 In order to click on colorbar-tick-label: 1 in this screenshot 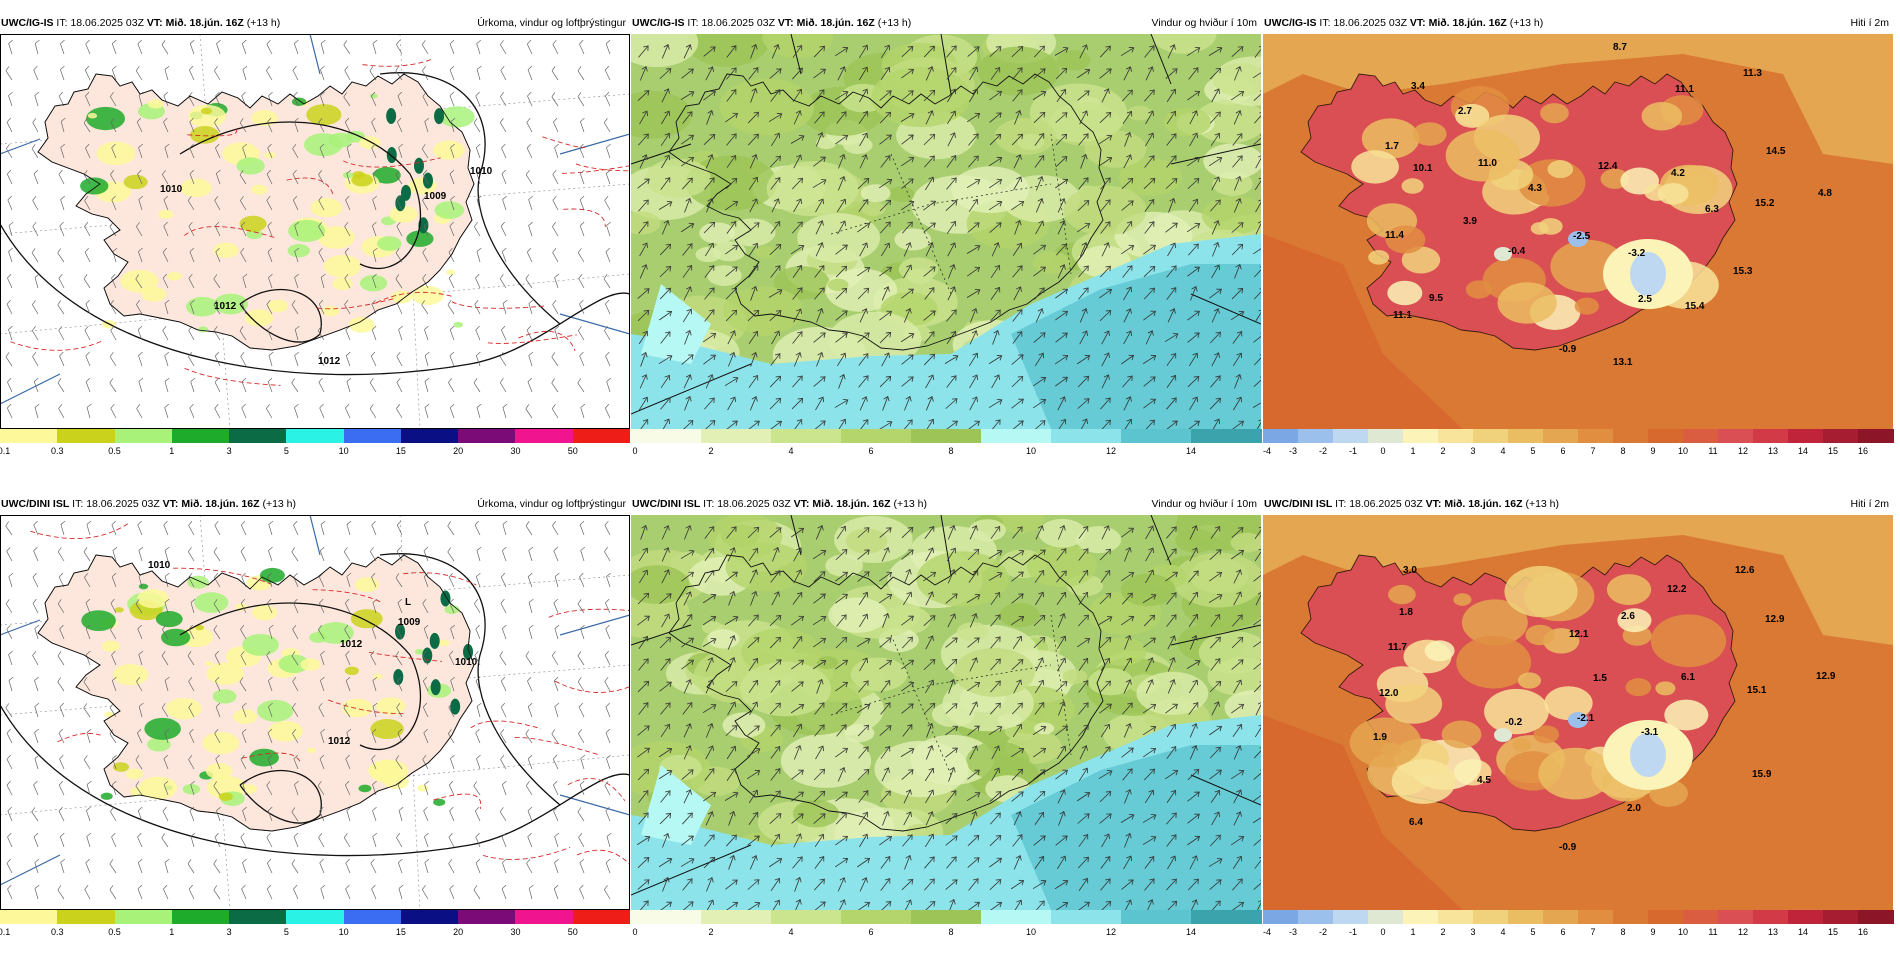, I will do `click(172, 932)`.